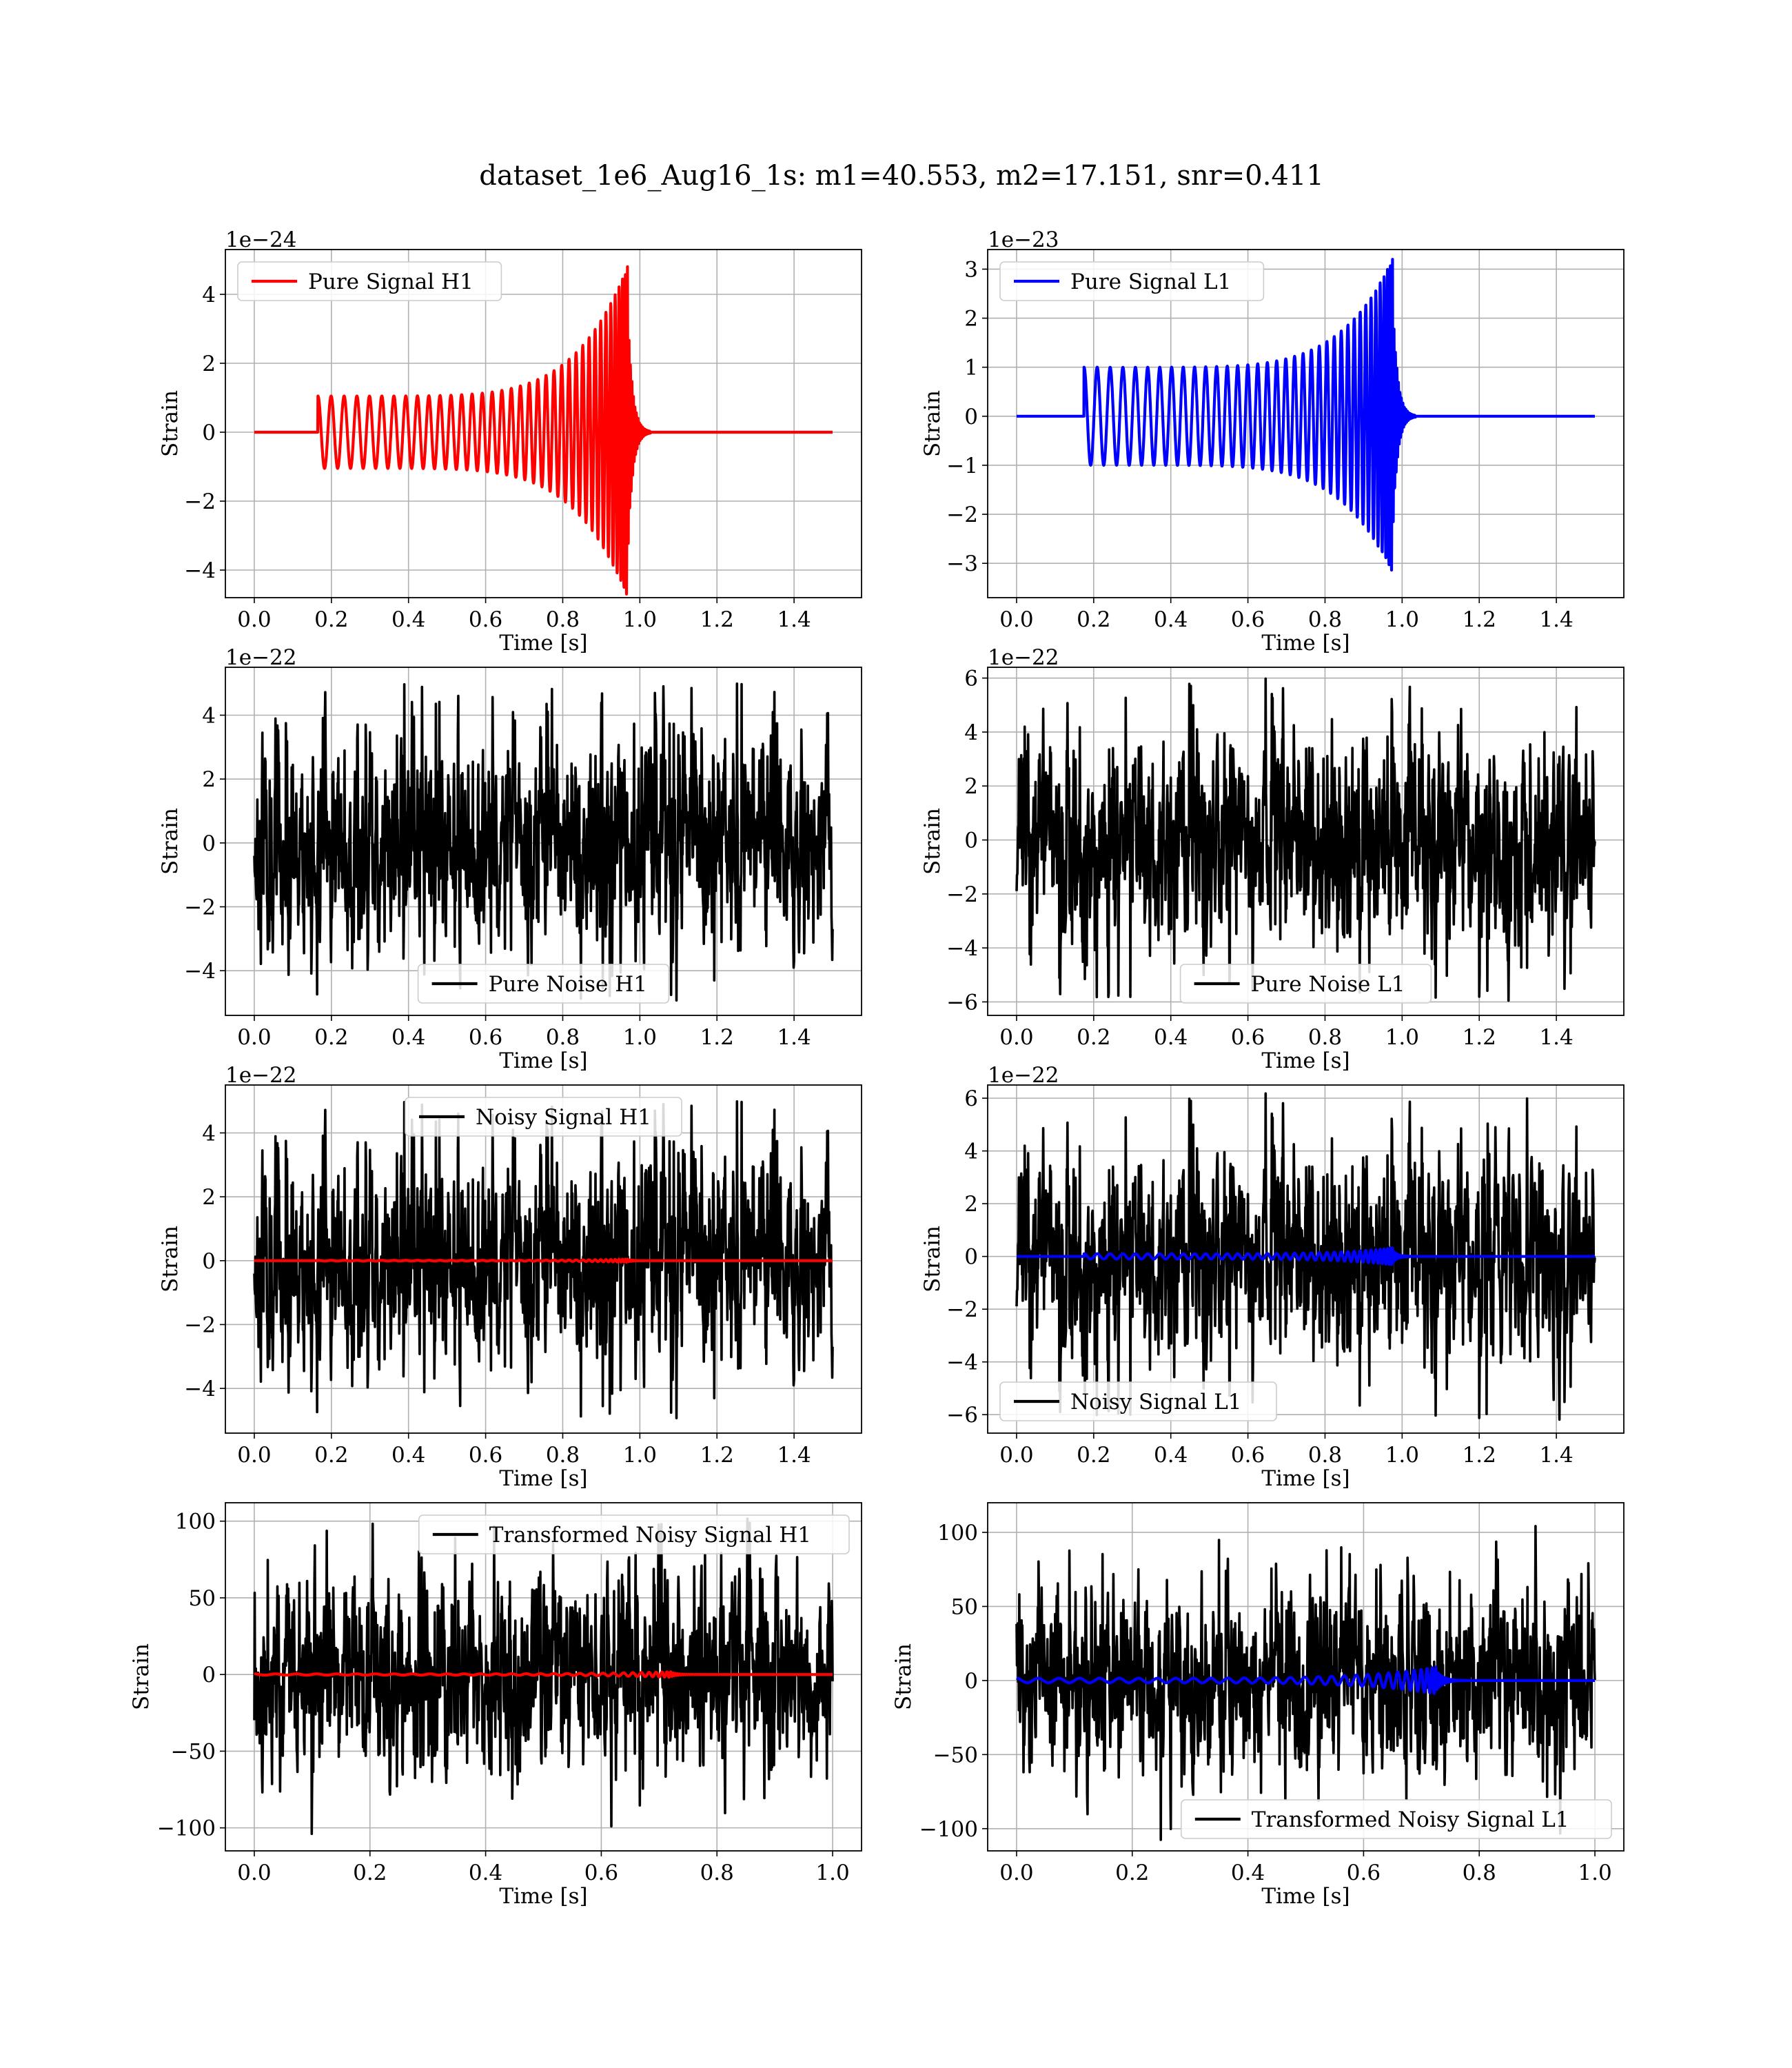  What do you see at coordinates (1024, 239) in the screenshot?
I see `axis-offset-text: 1e−23` at bounding box center [1024, 239].